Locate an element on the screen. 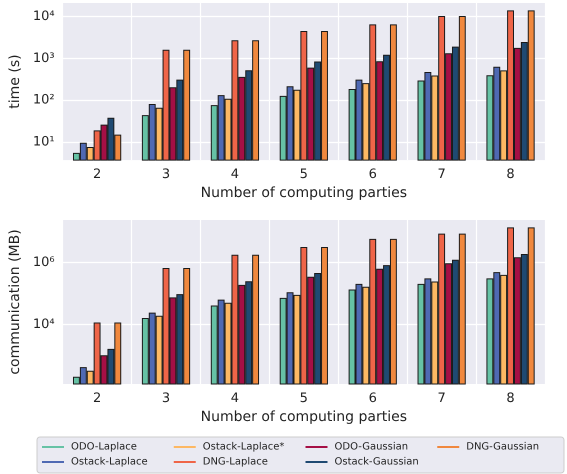  y-tick-label: 10⁶ is located at coordinates (43, 262).